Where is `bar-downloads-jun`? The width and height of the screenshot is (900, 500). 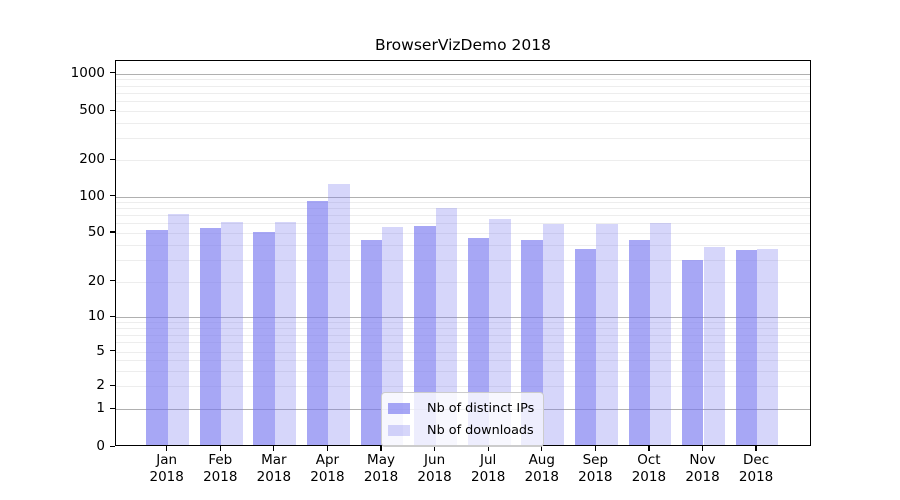 bar-downloads-jun is located at coordinates (446, 326).